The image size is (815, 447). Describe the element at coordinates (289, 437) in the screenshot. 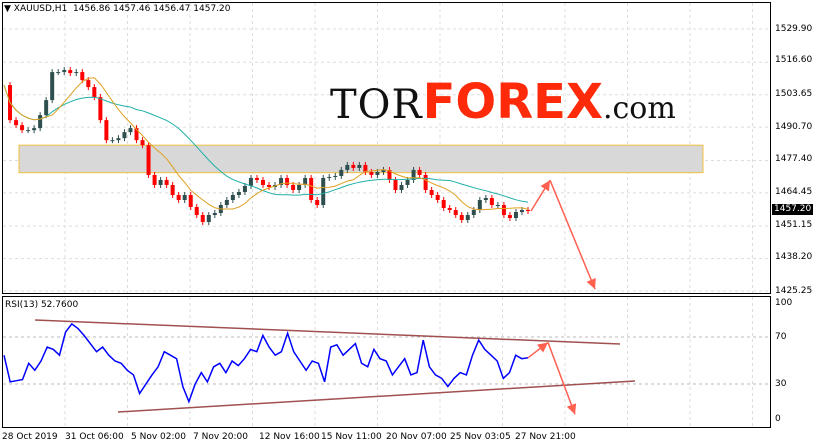

I see `time-tick: 12 Nov 16:00` at that location.